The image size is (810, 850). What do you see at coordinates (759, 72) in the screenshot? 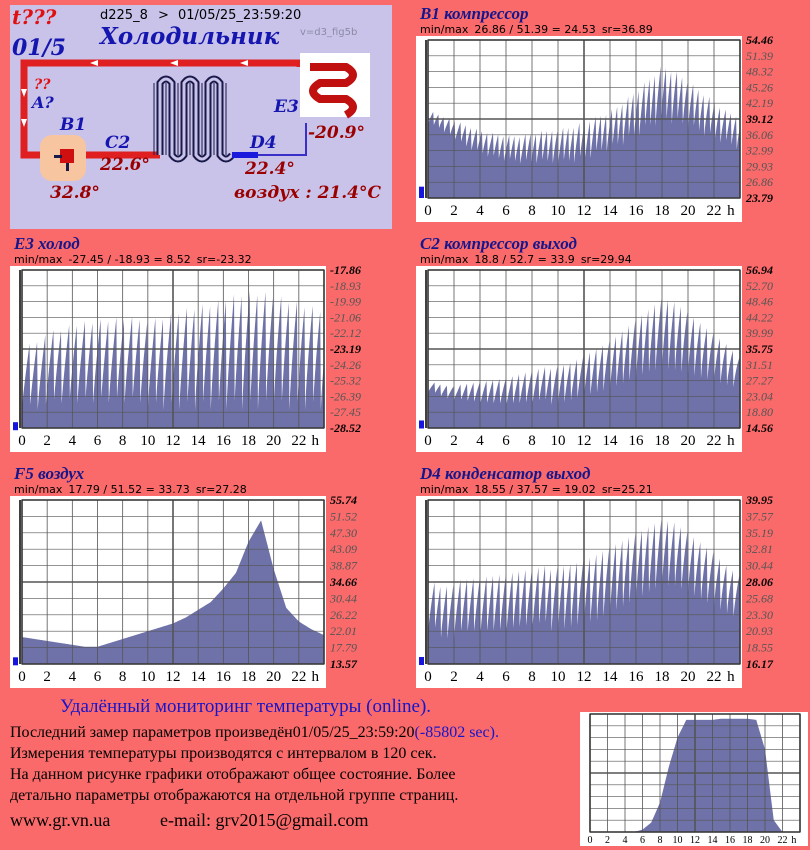
I see `y-tick-label: 48.32` at bounding box center [759, 72].